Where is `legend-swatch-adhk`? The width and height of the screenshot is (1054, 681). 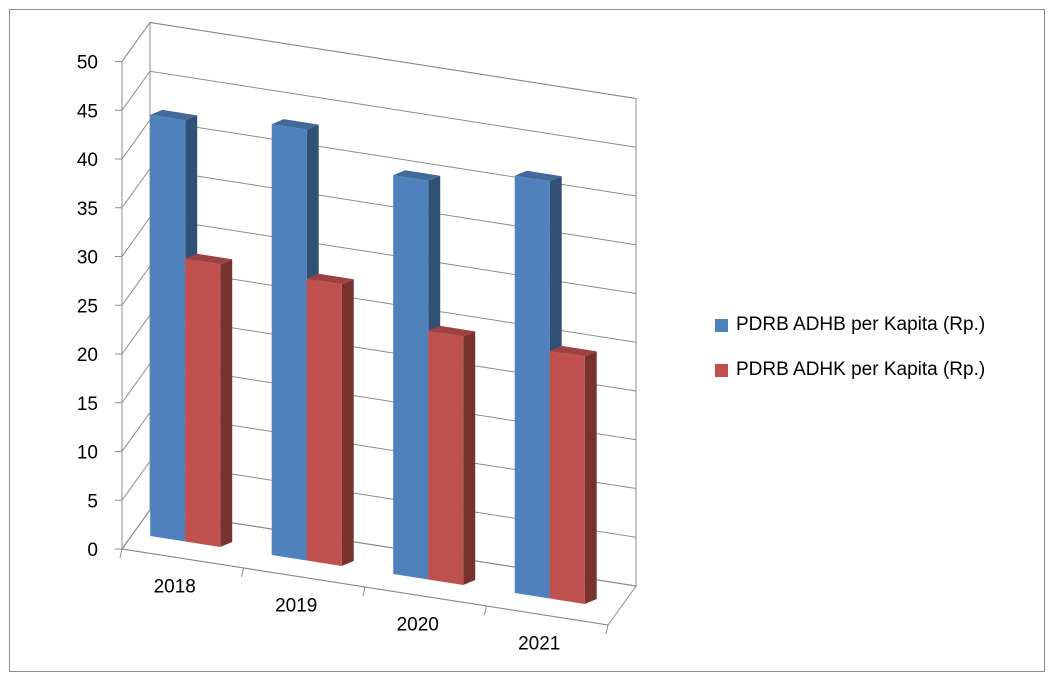 legend-swatch-adhk is located at coordinates (721, 370).